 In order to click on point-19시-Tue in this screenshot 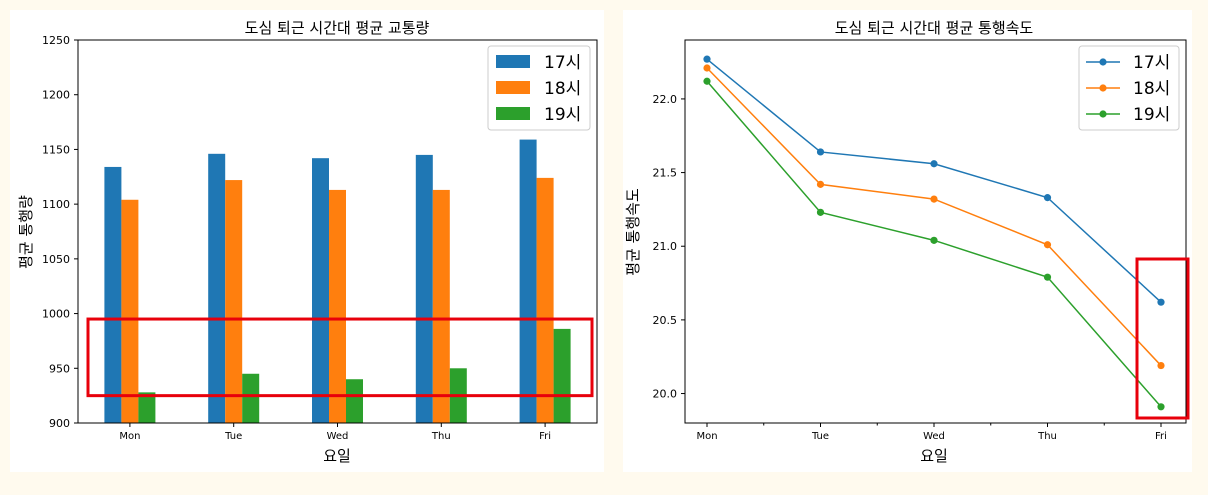, I will do `click(820, 212)`.